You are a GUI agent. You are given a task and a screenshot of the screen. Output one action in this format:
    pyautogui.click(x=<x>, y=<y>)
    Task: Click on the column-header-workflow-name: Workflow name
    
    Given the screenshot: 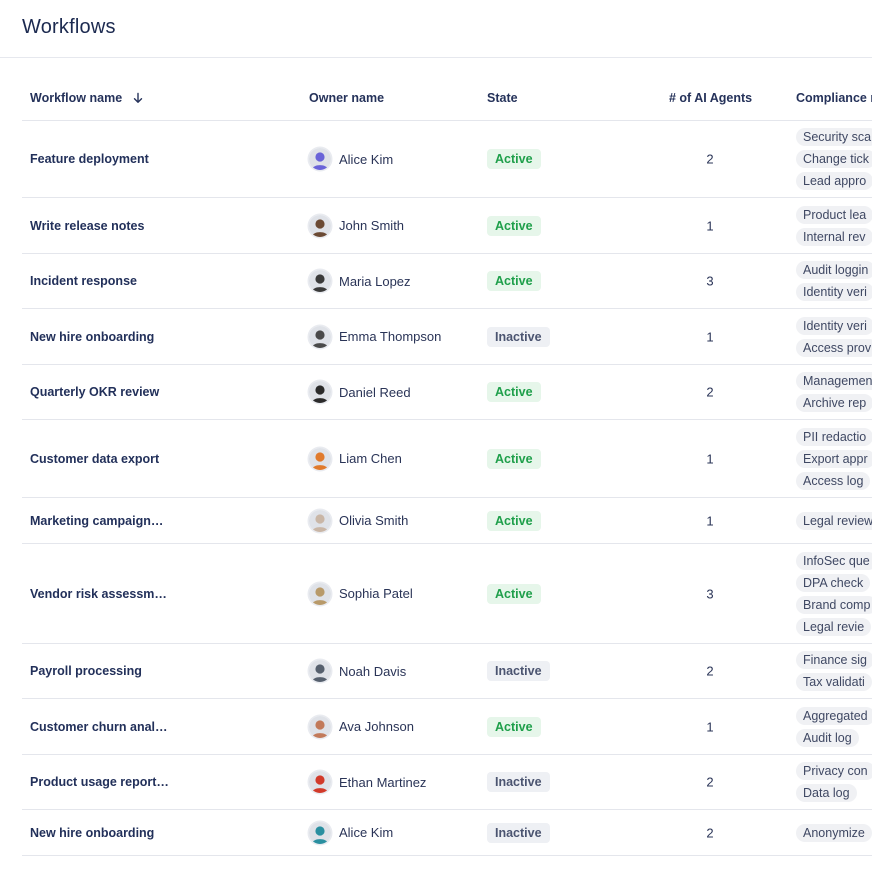 What is the action you would take?
    pyautogui.click(x=87, y=99)
    